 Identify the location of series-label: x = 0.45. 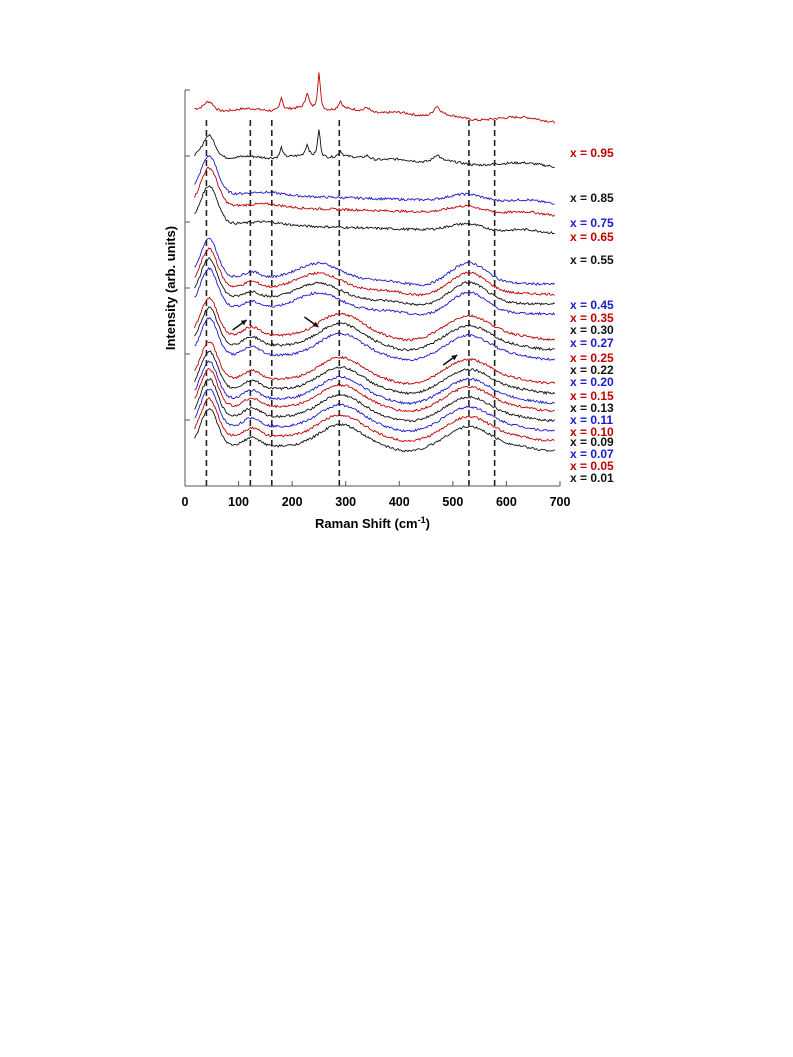
(592, 305).